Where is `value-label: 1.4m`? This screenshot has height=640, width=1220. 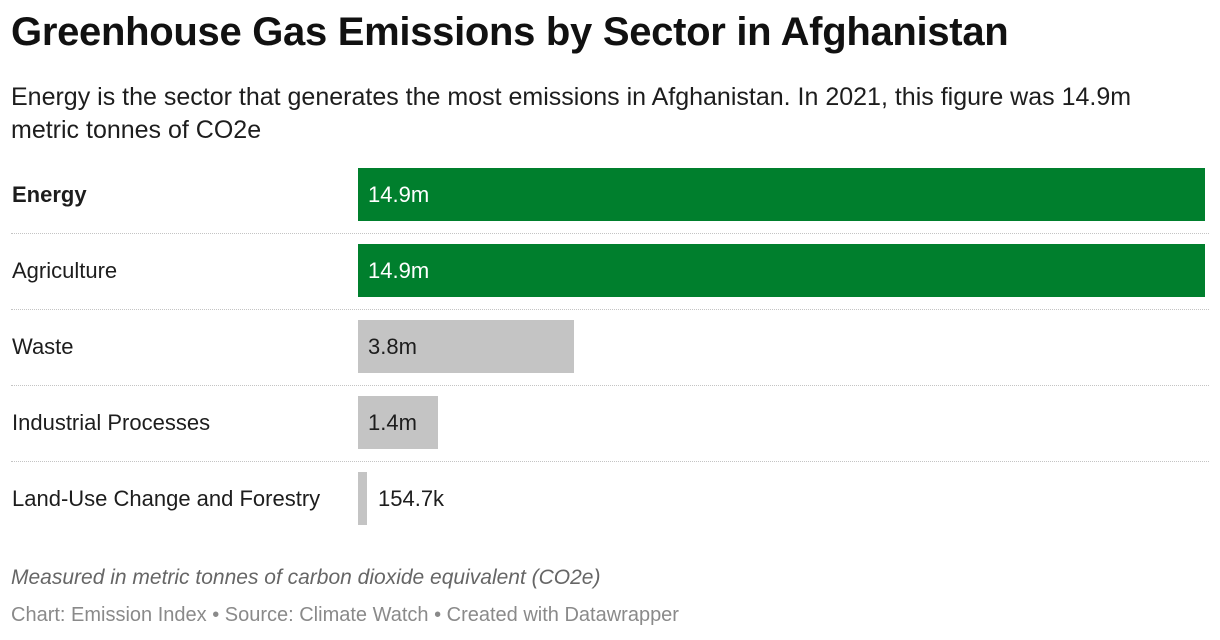 value-label: 1.4m is located at coordinates (392, 422).